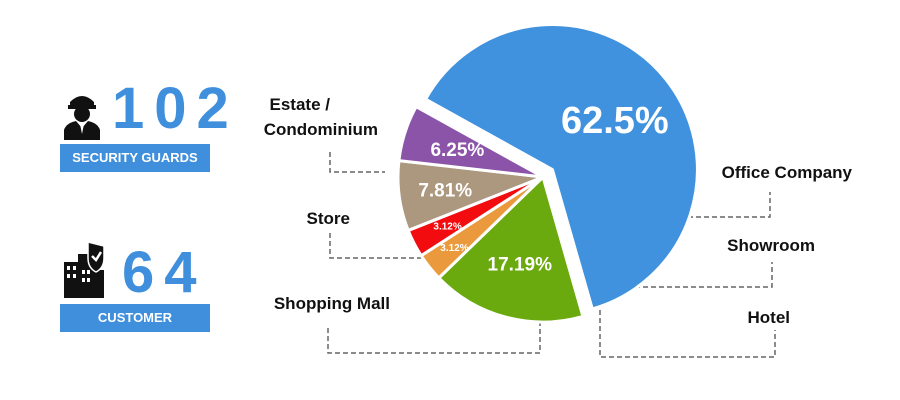  Describe the element at coordinates (332, 303) in the screenshot. I see `label-shopping-mall: Shopping Mall` at that location.